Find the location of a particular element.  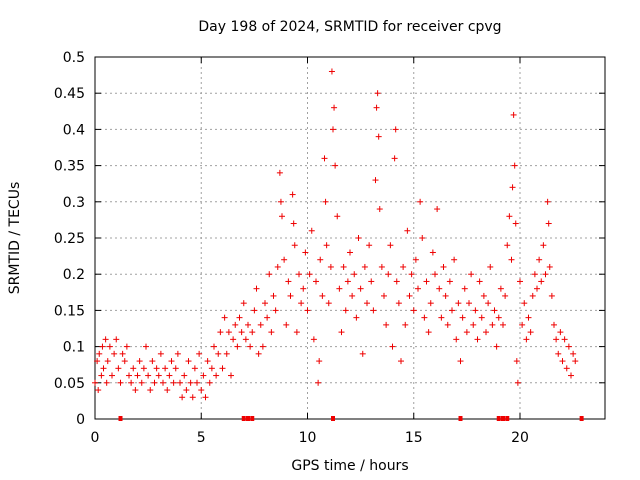

y-tick-label: 0.5 is located at coordinates (74, 58).